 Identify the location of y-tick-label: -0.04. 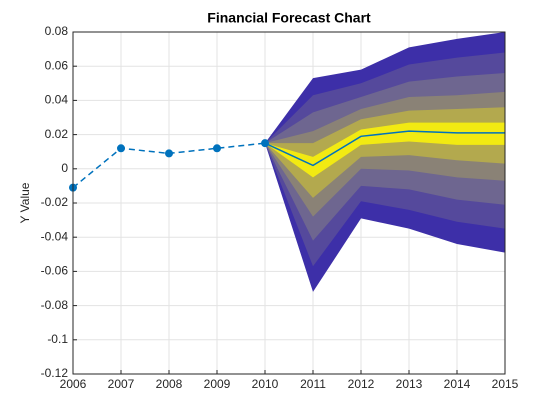
(55, 236).